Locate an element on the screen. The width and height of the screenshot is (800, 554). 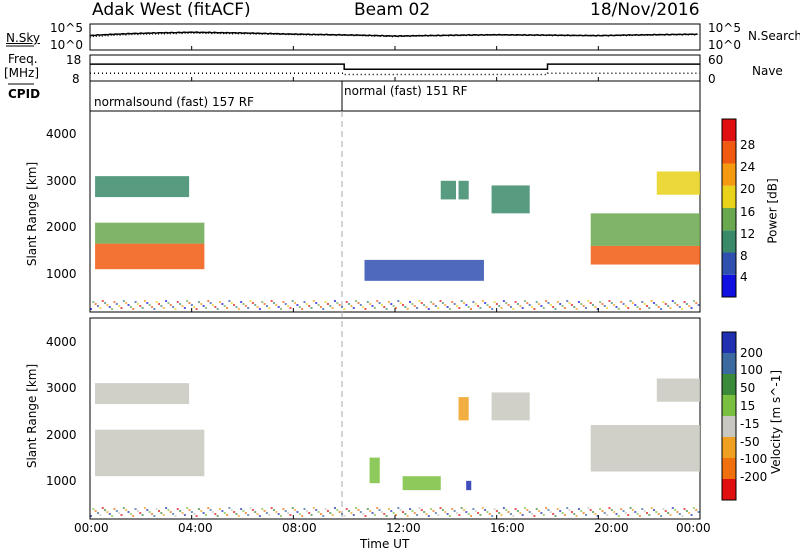
nsky-label: N.Sky is located at coordinates (23, 38).